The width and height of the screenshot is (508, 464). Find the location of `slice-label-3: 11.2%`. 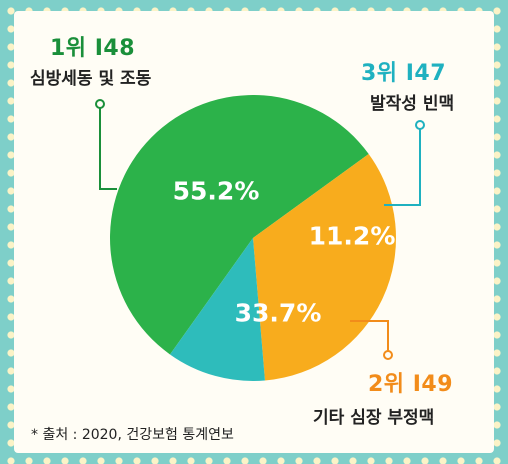

slice-label-3: 11.2% is located at coordinates (352, 236).